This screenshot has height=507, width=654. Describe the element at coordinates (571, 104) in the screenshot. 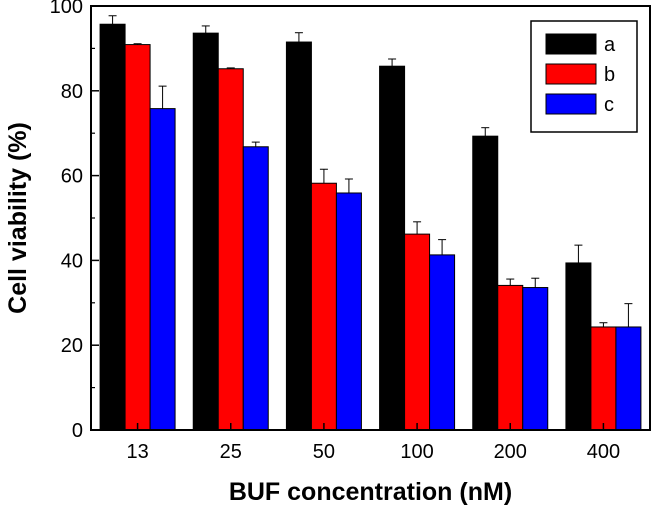

I see `legend-swatch-c` at that location.